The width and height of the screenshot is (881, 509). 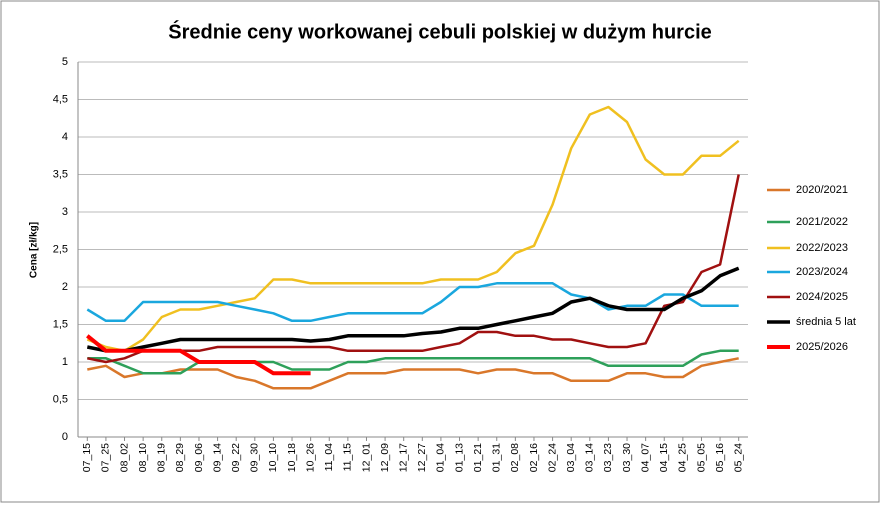 What do you see at coordinates (590, 457) in the screenshot?
I see `x-tick-label: 03_14` at bounding box center [590, 457].